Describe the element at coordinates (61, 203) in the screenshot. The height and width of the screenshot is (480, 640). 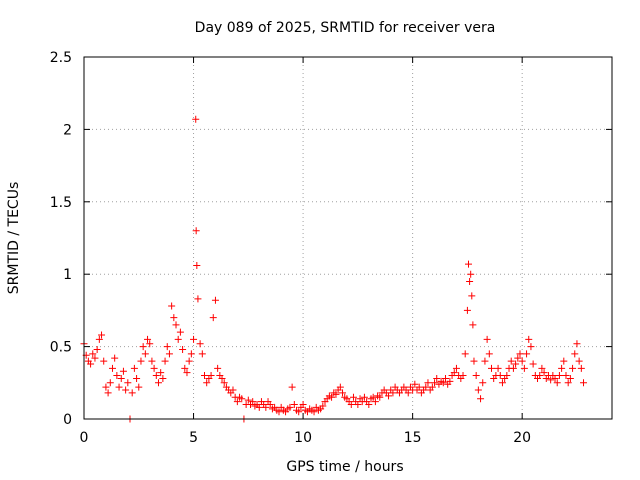
I see `y-tick-label: 1.5` at that location.